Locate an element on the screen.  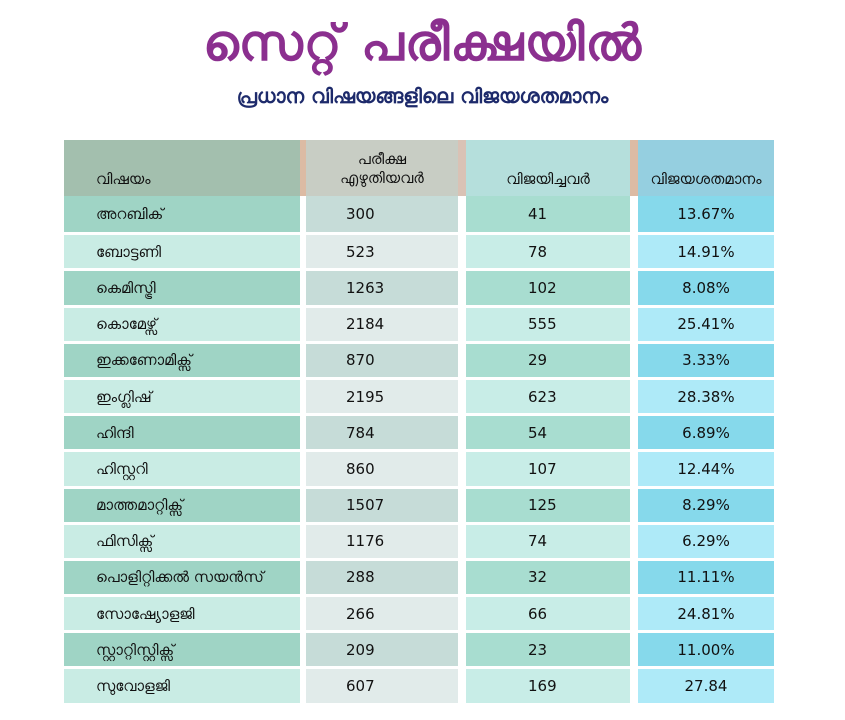
header-appeared: പരീക്ഷ എഴുതിയവർ is located at coordinates (382, 168).